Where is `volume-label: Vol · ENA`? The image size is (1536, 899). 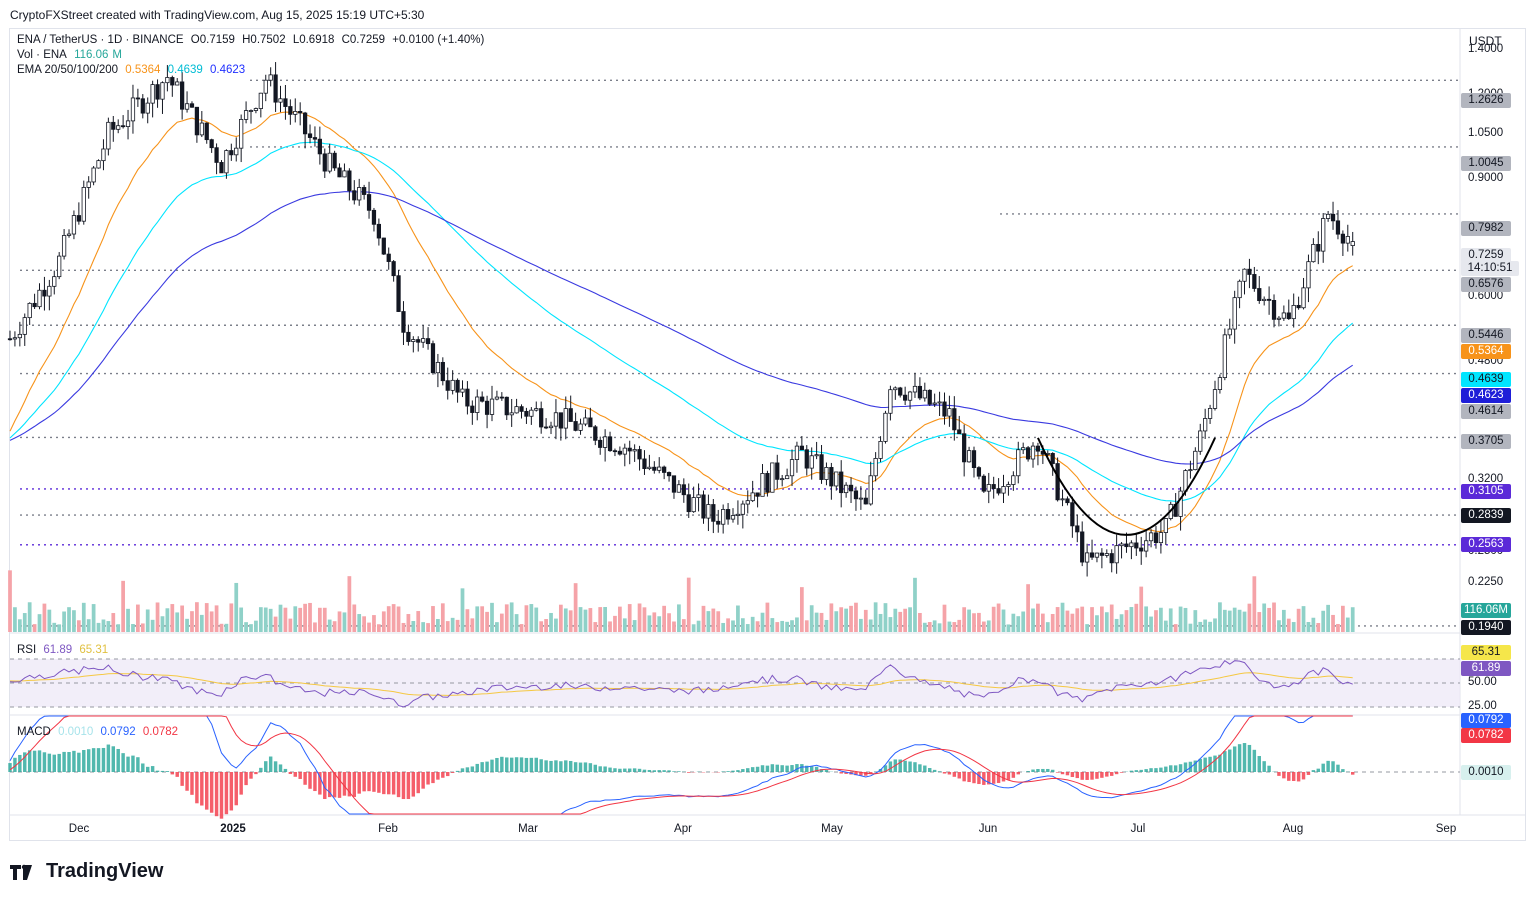
volume-label: Vol · ENA is located at coordinates (42, 55).